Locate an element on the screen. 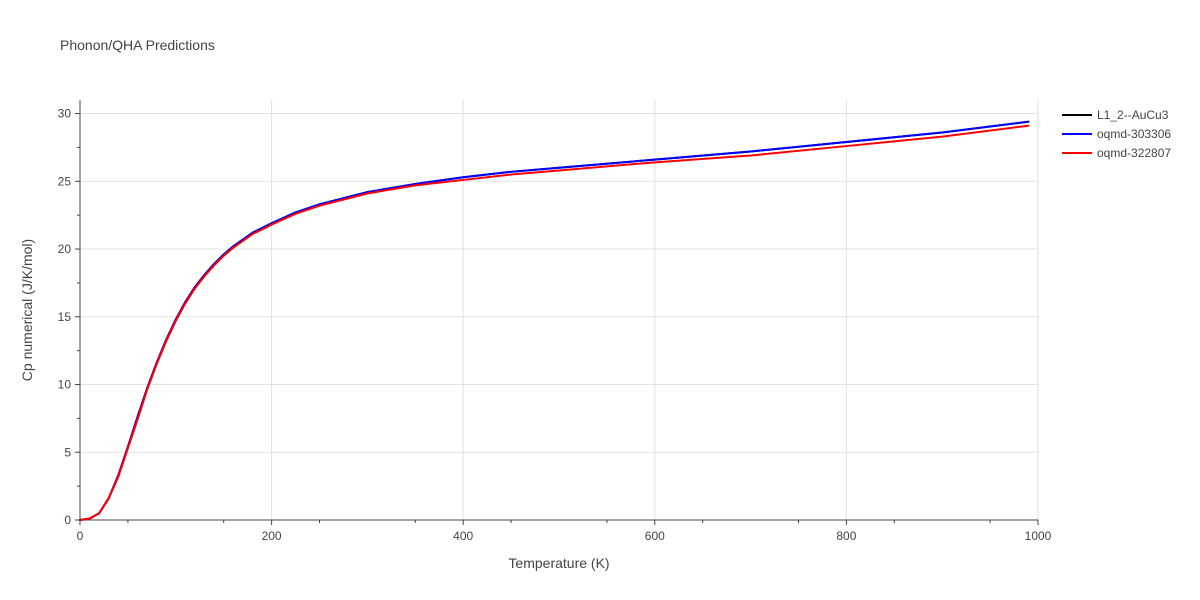  y-axis-ticks: 0 5 10 15 20 25 30 is located at coordinates (69, 317).